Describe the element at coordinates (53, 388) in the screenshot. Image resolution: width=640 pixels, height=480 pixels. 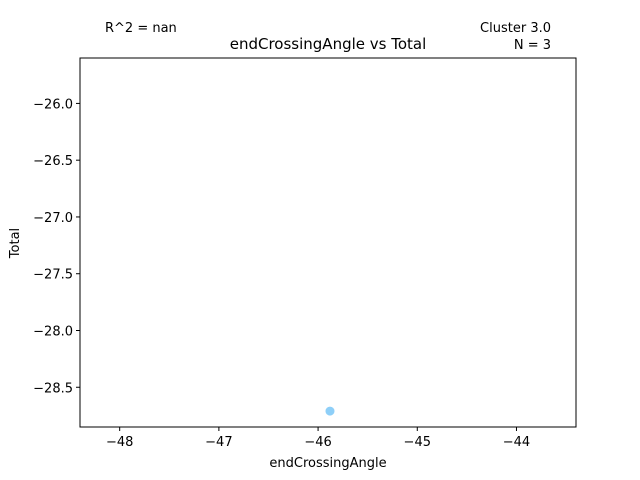
I see `y-tick-label: −28.5` at that location.